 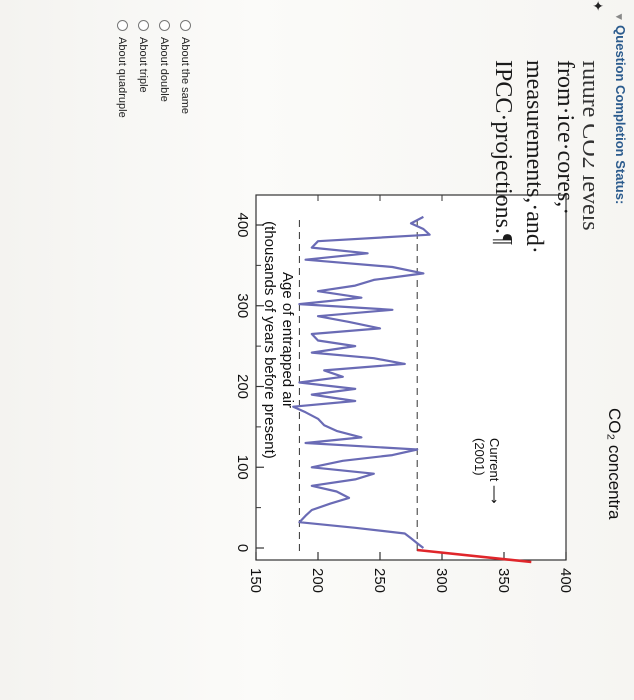 What do you see at coordinates (255, 580) in the screenshot?
I see `y-tick-label: 150` at bounding box center [255, 580].